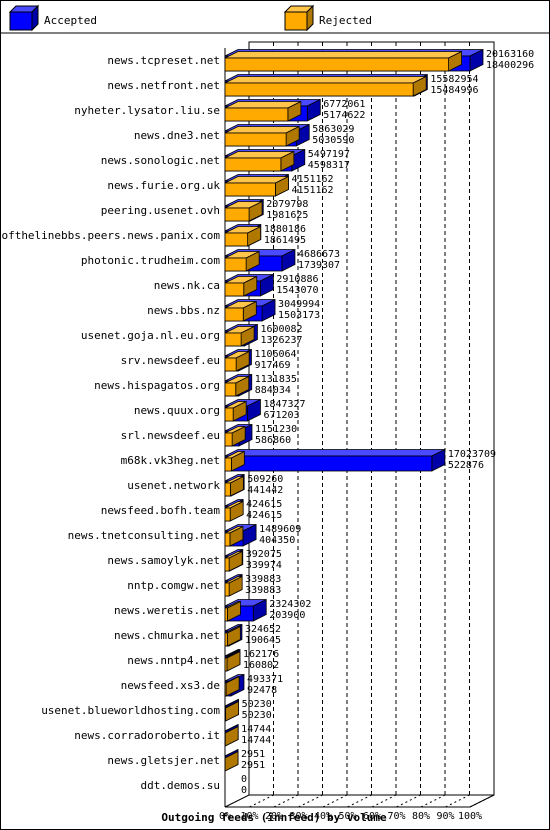  What do you see at coordinates (445, 816) in the screenshot?
I see `x-tick-label: 90%` at bounding box center [445, 816].